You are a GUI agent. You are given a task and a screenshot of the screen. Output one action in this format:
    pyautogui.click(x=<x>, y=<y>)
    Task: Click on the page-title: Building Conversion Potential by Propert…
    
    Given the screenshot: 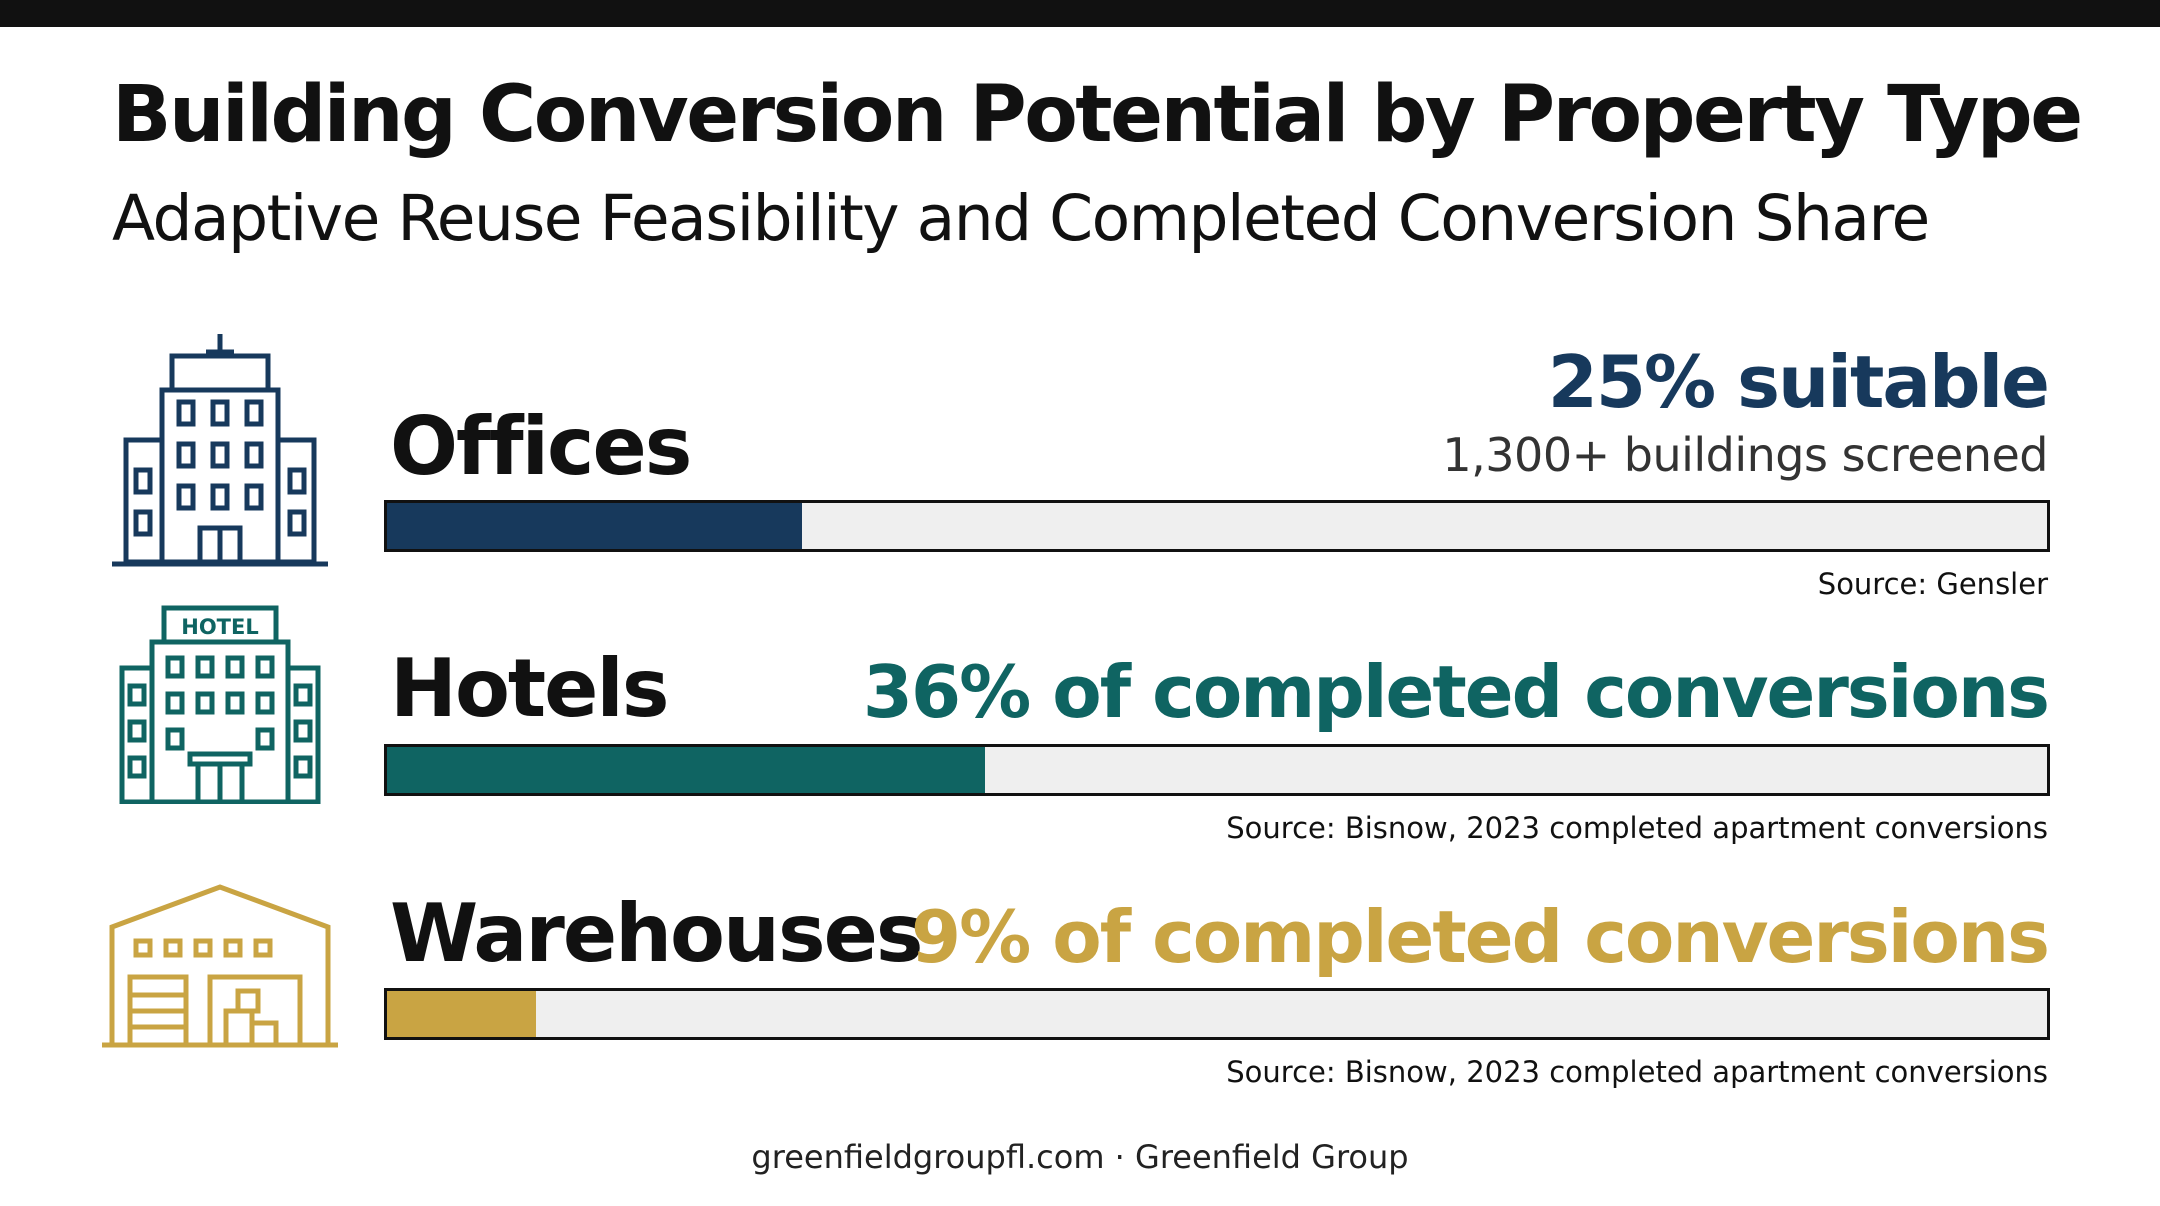 What is the action you would take?
    pyautogui.click(x=1097, y=115)
    